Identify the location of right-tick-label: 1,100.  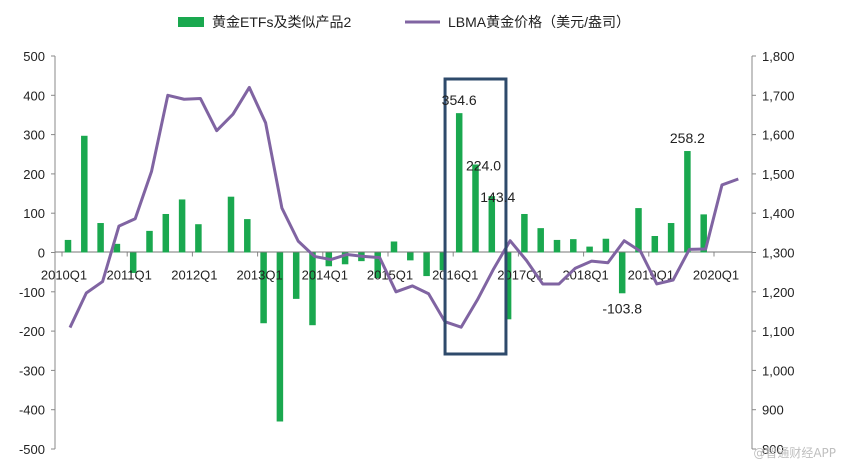
(778, 331).